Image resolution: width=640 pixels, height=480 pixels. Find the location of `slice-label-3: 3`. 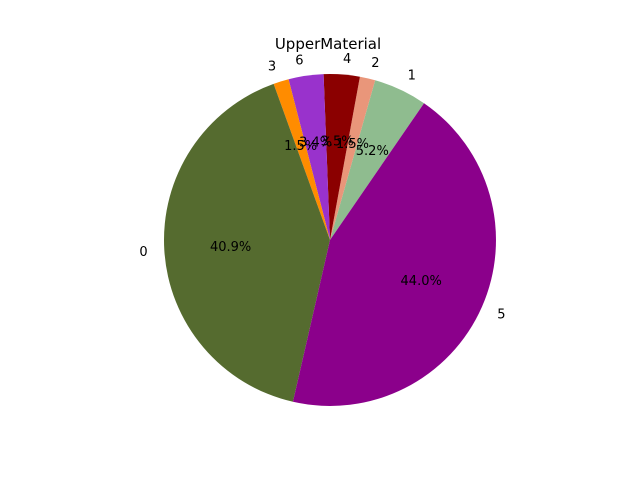

slice-label-3: 3 is located at coordinates (272, 67).